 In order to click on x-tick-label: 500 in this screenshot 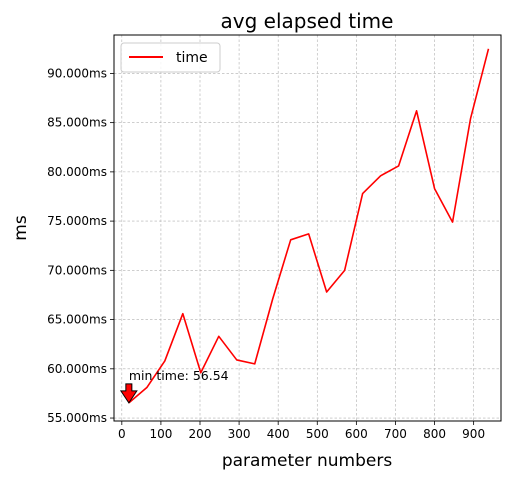, I will do `click(317, 434)`.